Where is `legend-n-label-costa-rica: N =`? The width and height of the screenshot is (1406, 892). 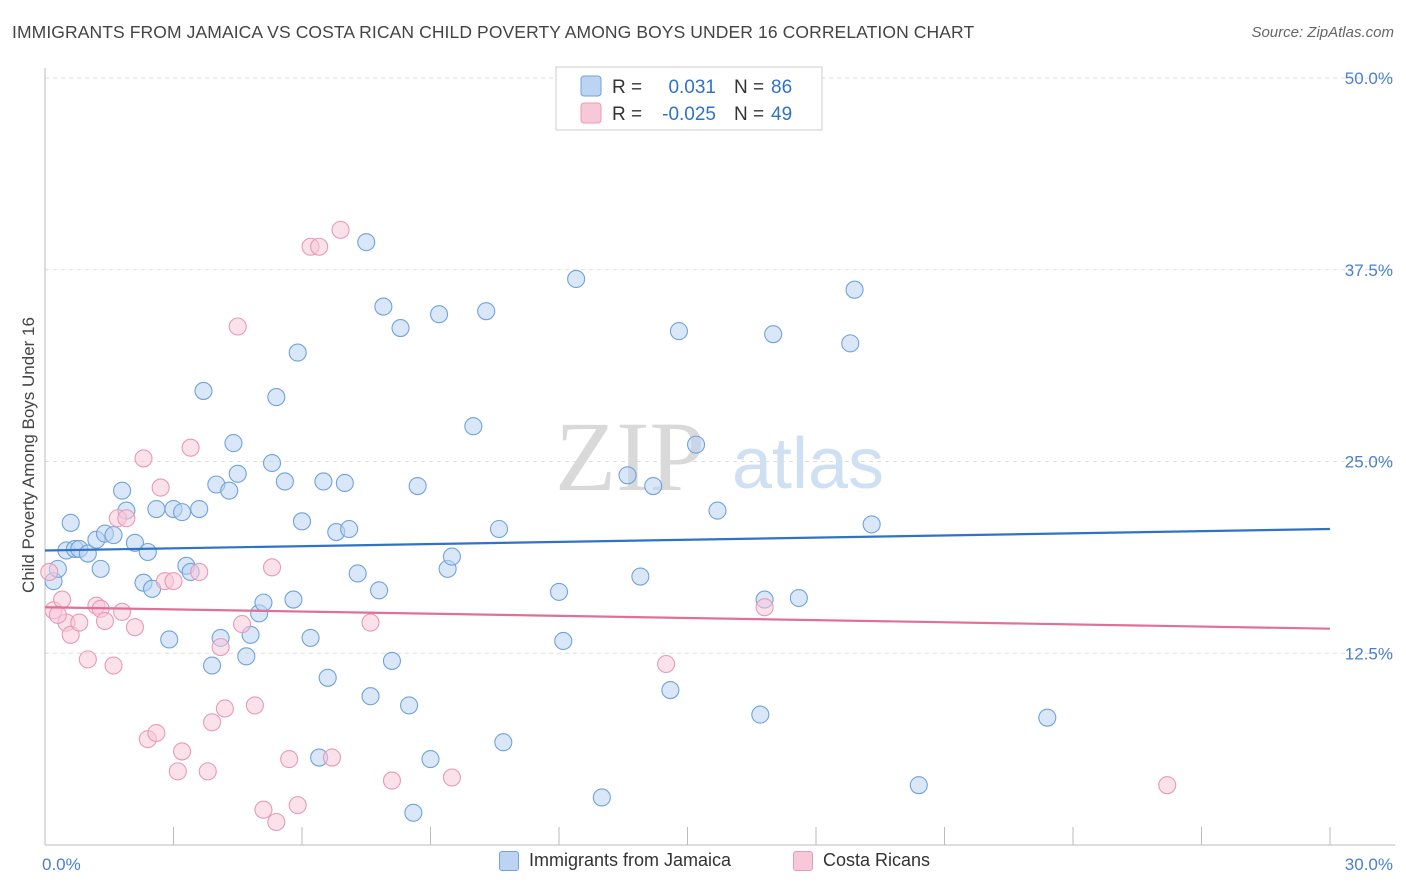 legend-n-label-costa-rica: N = is located at coordinates (749, 114).